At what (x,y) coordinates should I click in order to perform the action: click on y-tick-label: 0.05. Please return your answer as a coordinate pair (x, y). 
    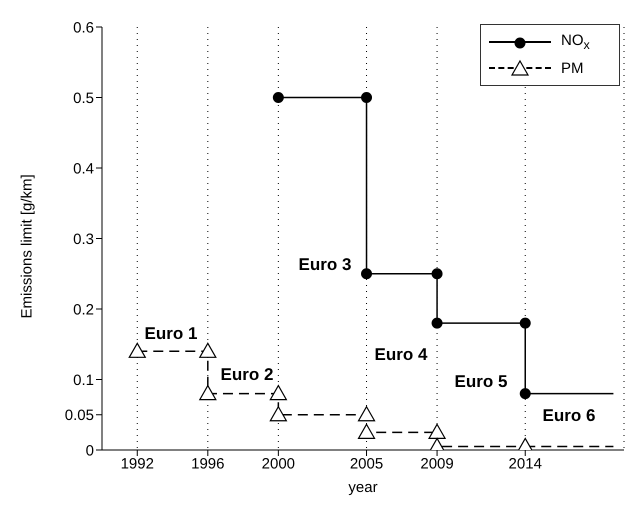
    Looking at the image, I should click on (79, 415).